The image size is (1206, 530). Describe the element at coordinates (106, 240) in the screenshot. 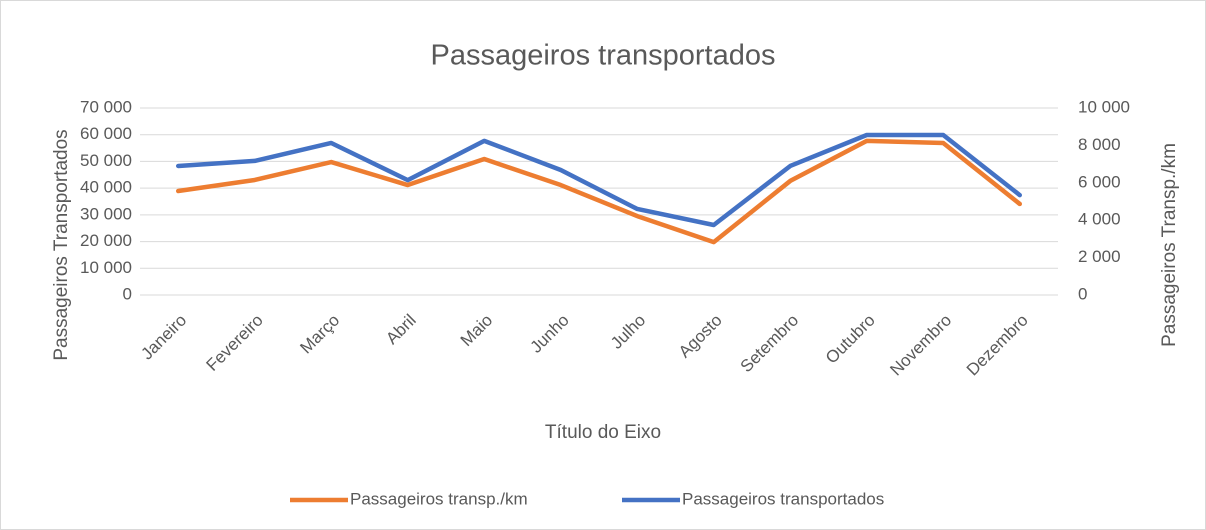

I see `y-tick-label: 20 000` at that location.